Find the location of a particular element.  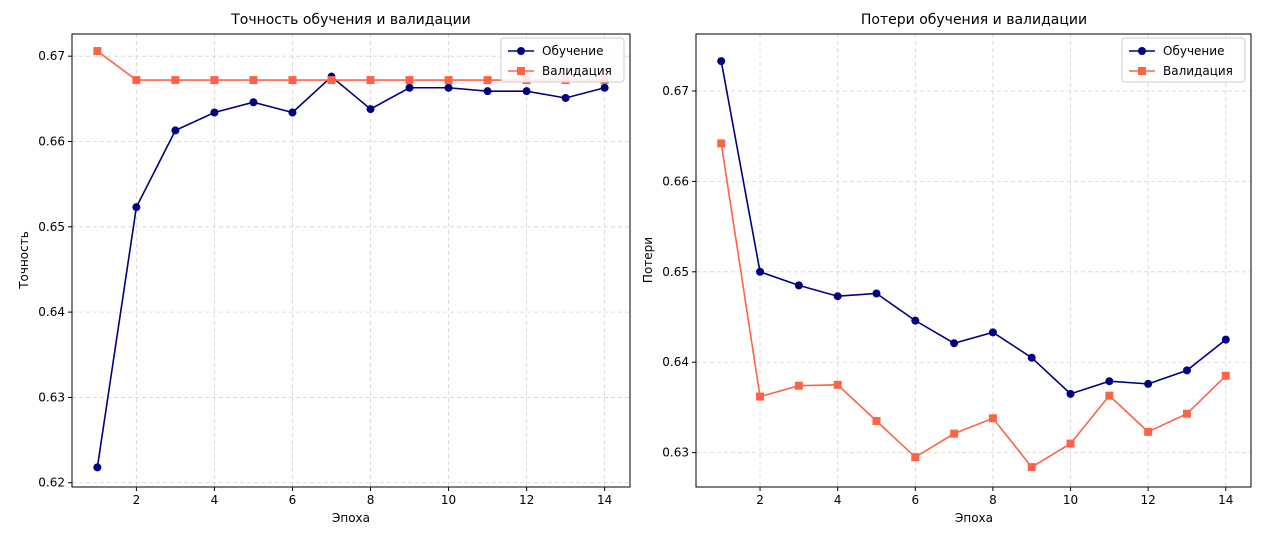

y-tick-label: 0.65 is located at coordinates (51, 227).